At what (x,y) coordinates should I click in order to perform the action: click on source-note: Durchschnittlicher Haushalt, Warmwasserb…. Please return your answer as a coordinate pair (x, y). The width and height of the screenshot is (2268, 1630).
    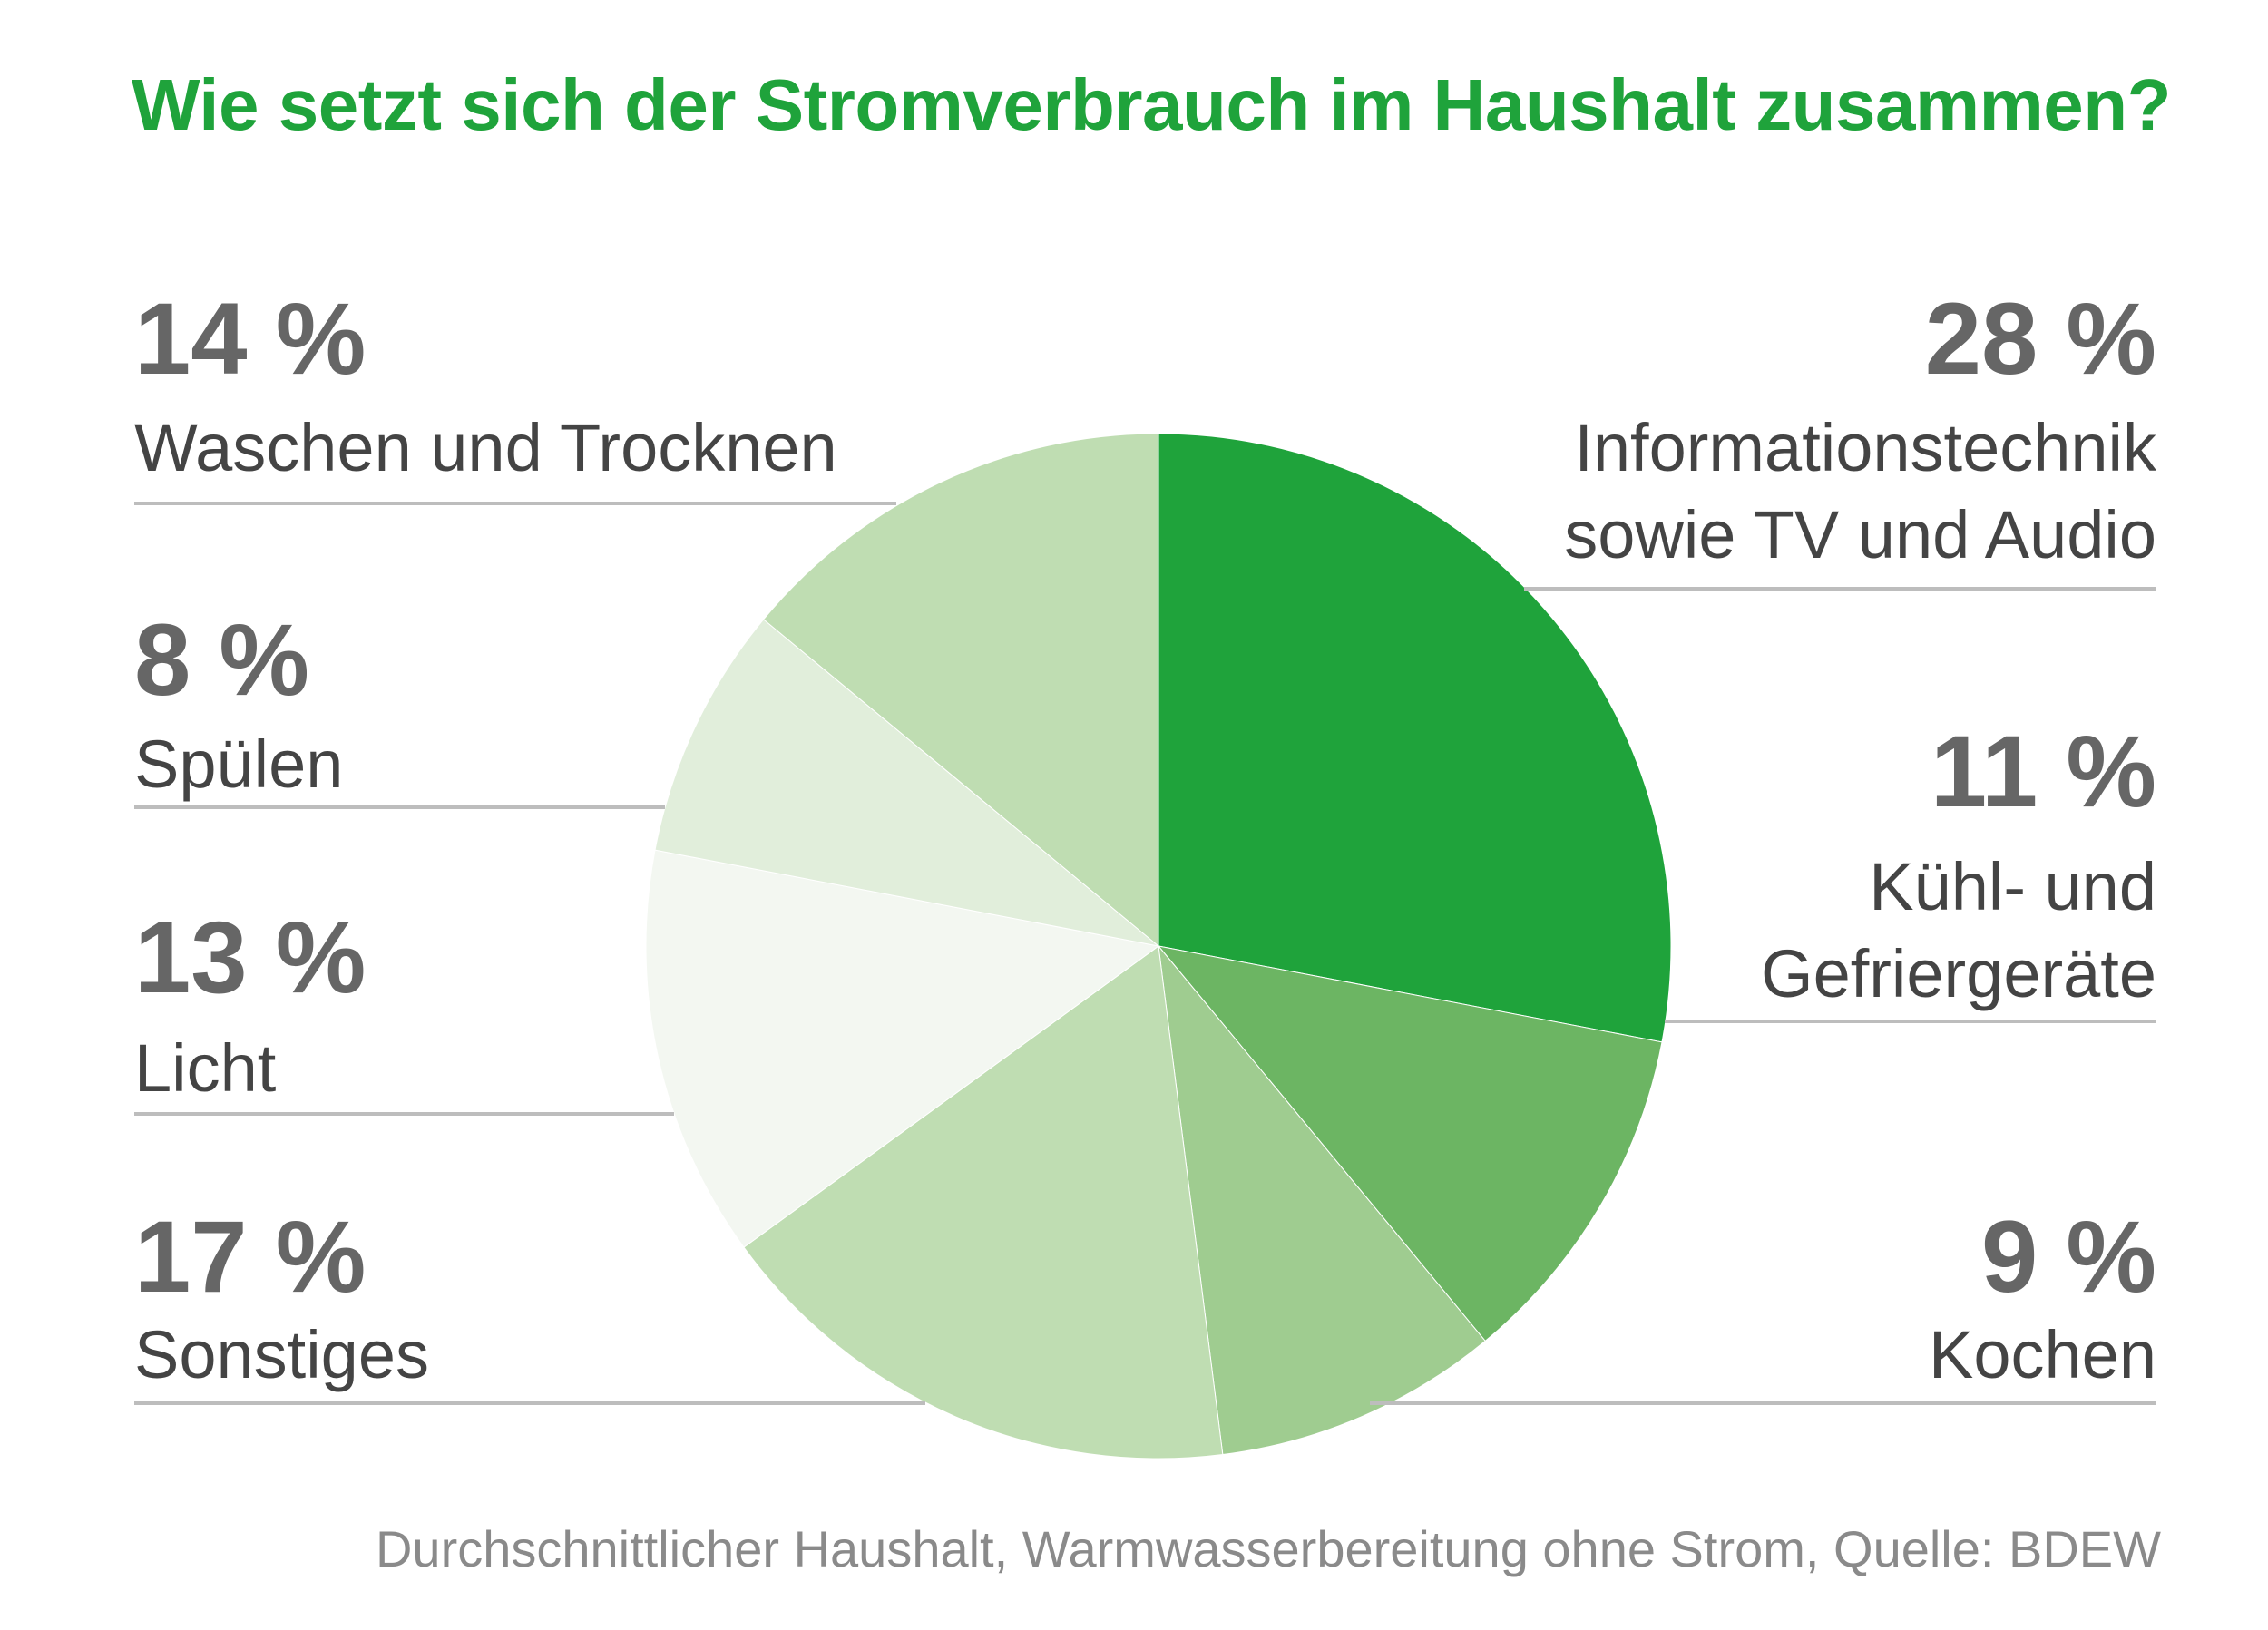
    Looking at the image, I should click on (1268, 1548).